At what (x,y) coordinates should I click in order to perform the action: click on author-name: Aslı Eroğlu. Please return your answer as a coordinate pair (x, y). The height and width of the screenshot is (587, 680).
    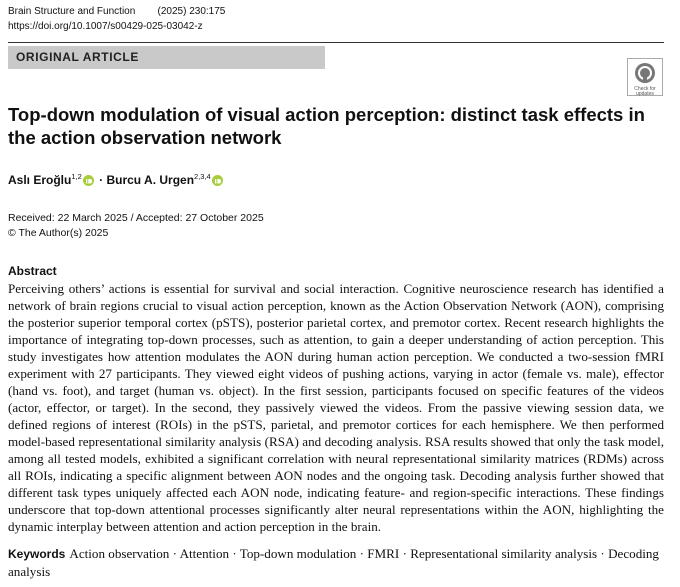
    Looking at the image, I should click on (40, 180).